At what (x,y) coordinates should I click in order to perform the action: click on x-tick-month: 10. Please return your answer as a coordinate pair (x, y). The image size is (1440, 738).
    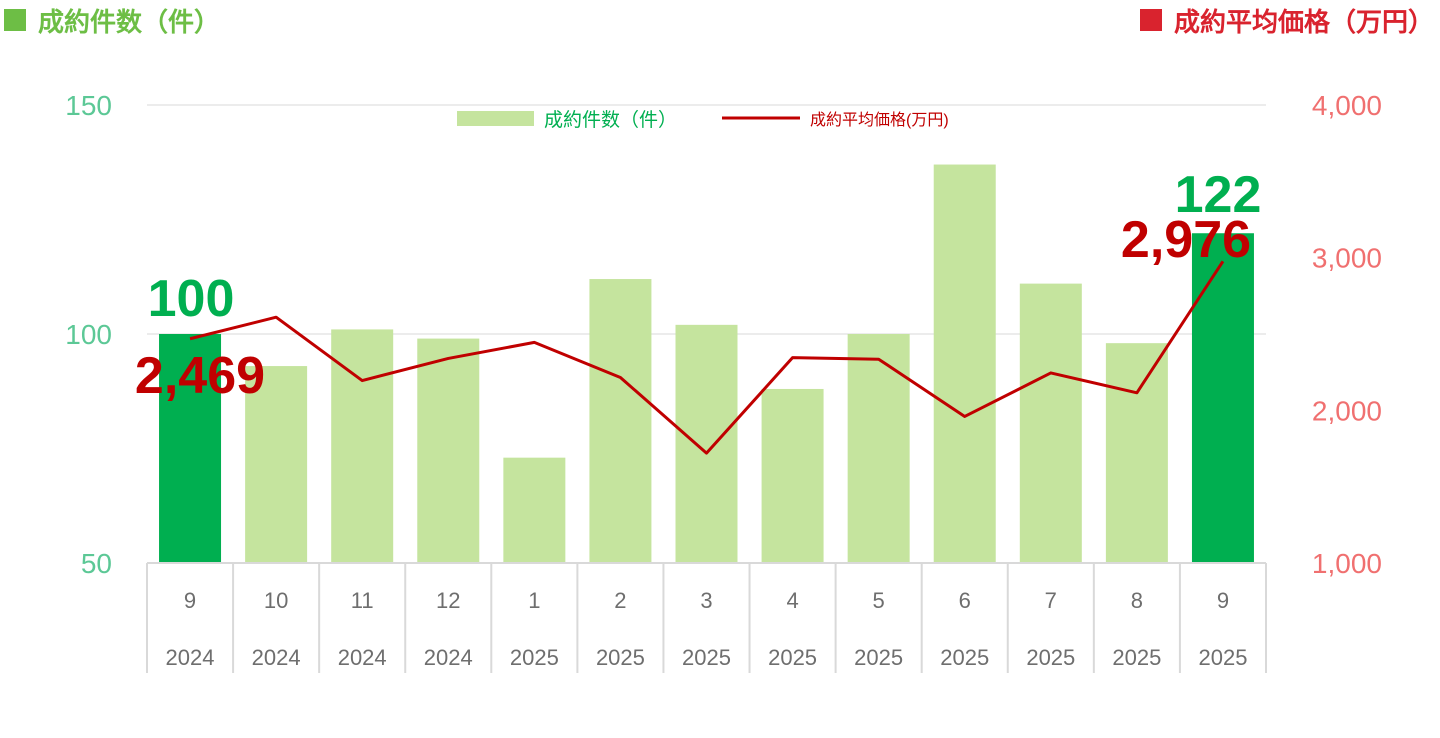
    Looking at the image, I should click on (276, 600).